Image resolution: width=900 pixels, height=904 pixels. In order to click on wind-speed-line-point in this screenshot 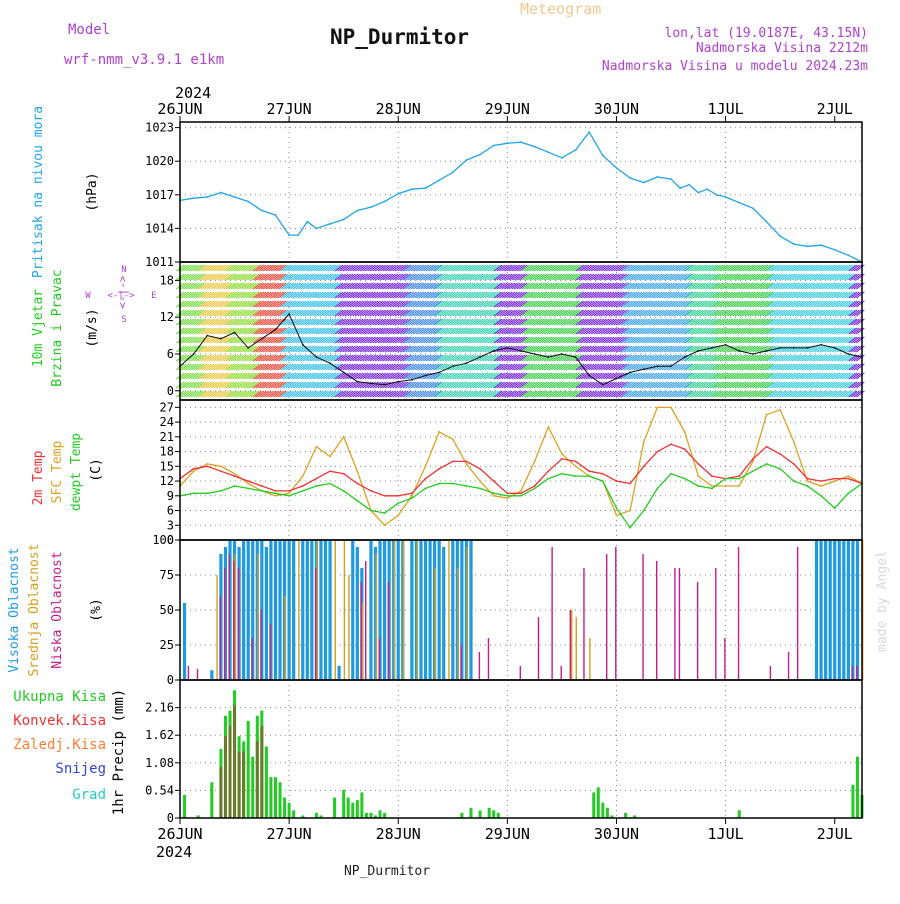, I will do `click(466, 363)`.